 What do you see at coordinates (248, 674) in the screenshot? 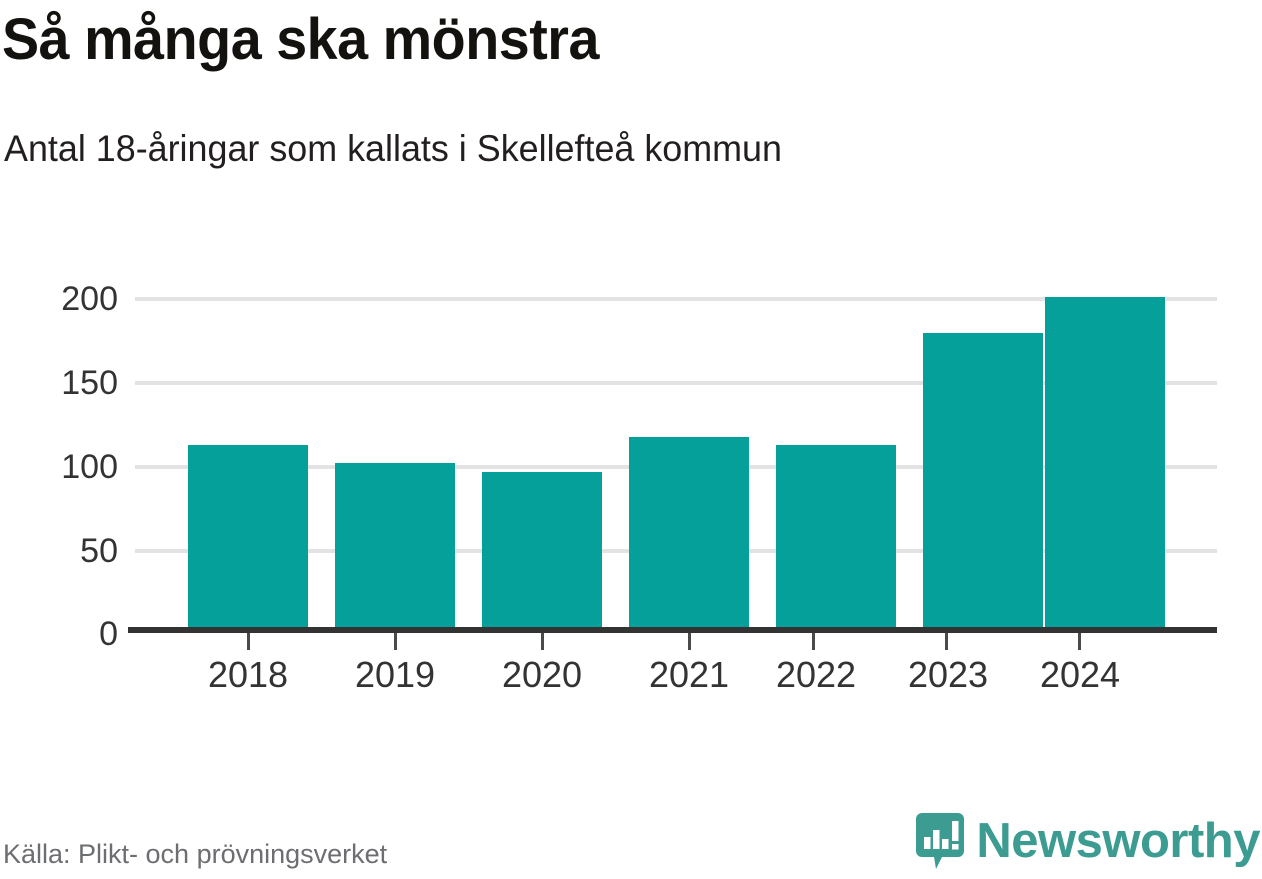
I see `xtick-label-2018: 2018` at bounding box center [248, 674].